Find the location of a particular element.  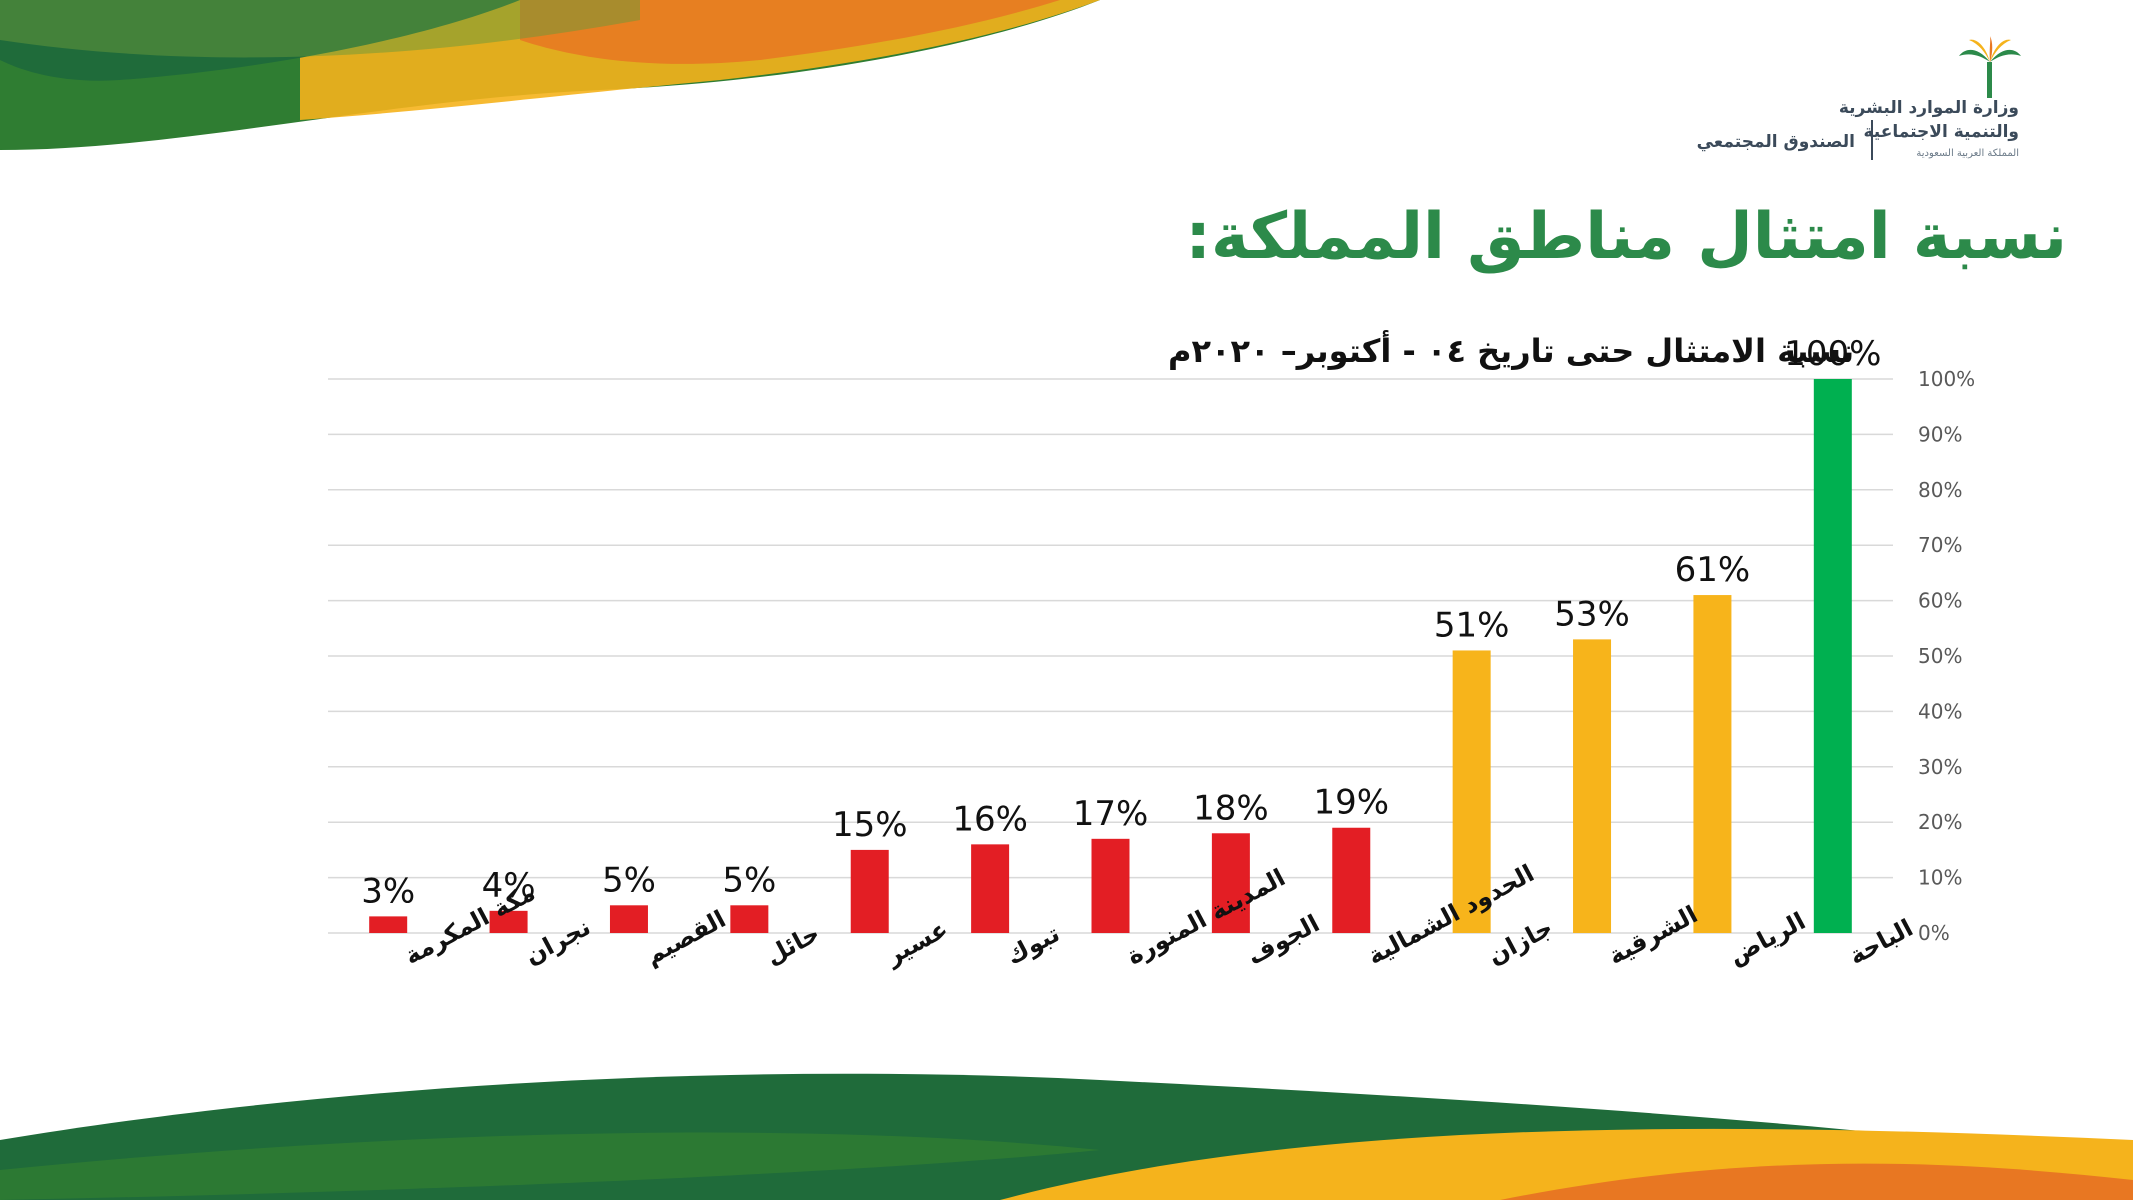

logo-text-kingdom: المملكة العربية السعودية is located at coordinates (1967, 153).